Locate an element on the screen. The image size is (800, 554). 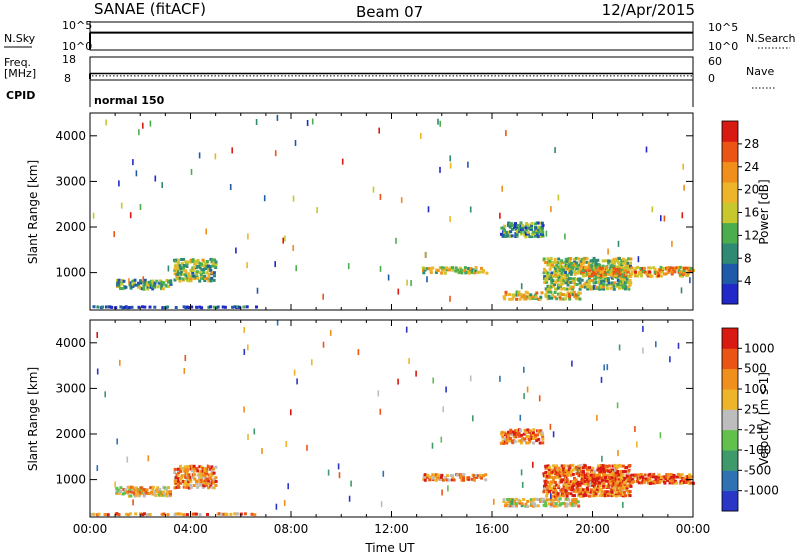
power-colorbar-label: Power [dB] is located at coordinates (764, 211).